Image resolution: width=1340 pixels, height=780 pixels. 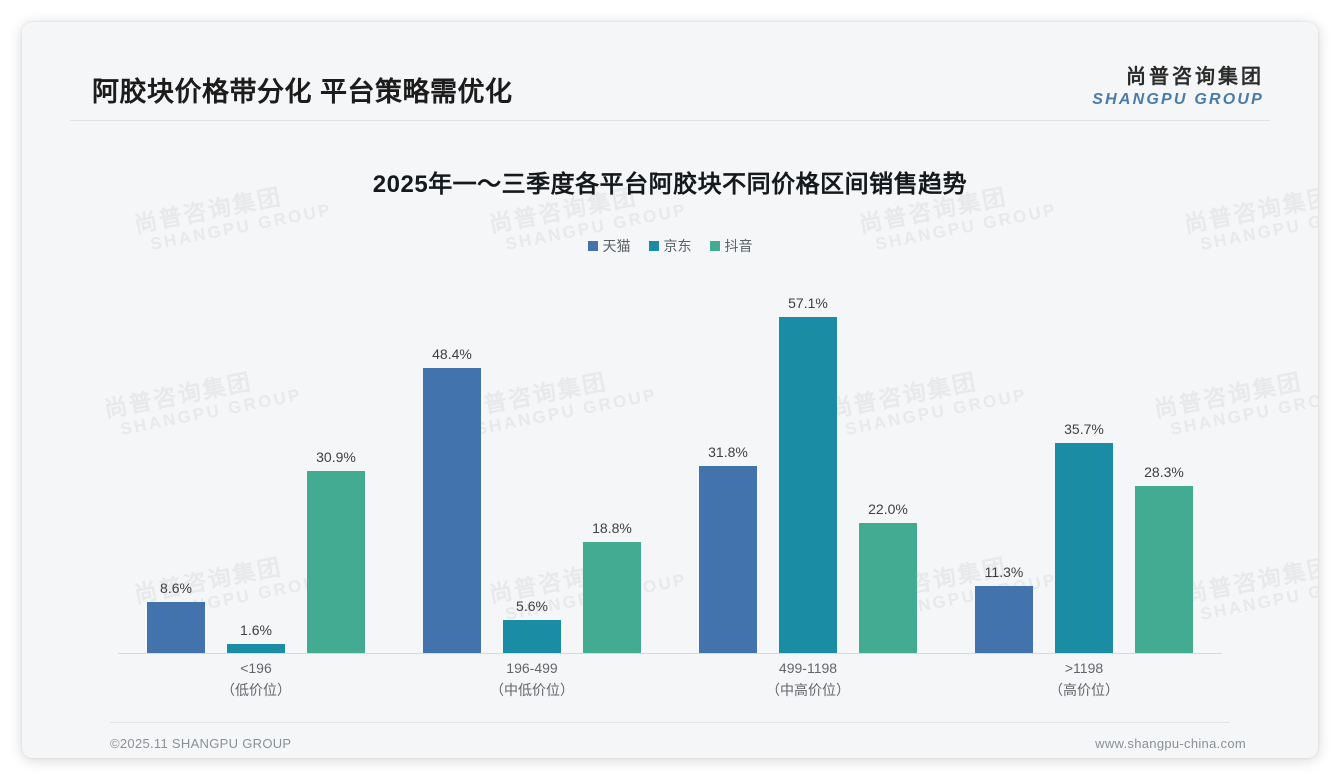 I want to click on bar-value-label: 28.3%, so click(x=1164, y=472).